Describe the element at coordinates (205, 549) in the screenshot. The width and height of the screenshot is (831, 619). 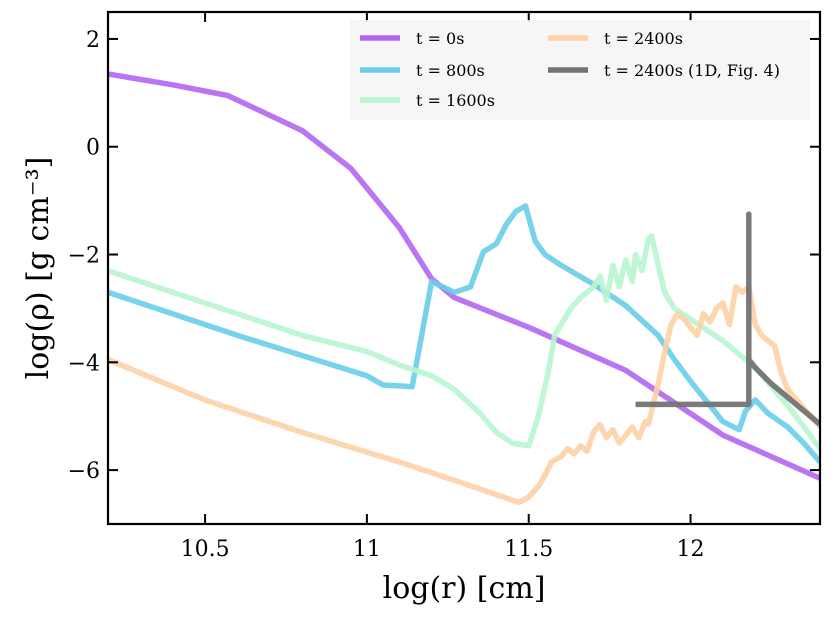
I see `x-tick-label: 10.5` at that location.